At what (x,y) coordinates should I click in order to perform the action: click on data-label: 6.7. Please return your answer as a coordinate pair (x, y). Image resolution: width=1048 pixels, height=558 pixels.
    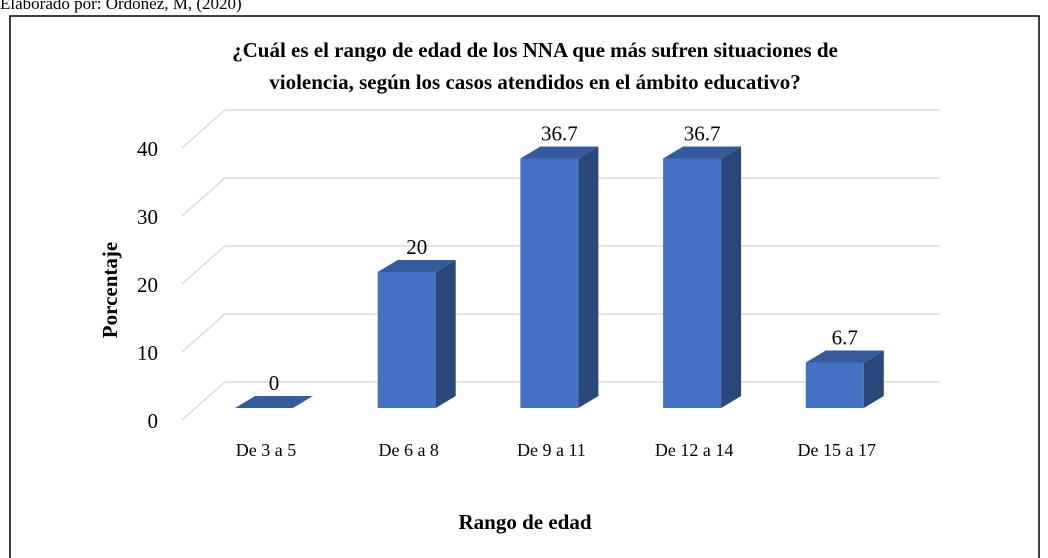
    Looking at the image, I should click on (845, 337).